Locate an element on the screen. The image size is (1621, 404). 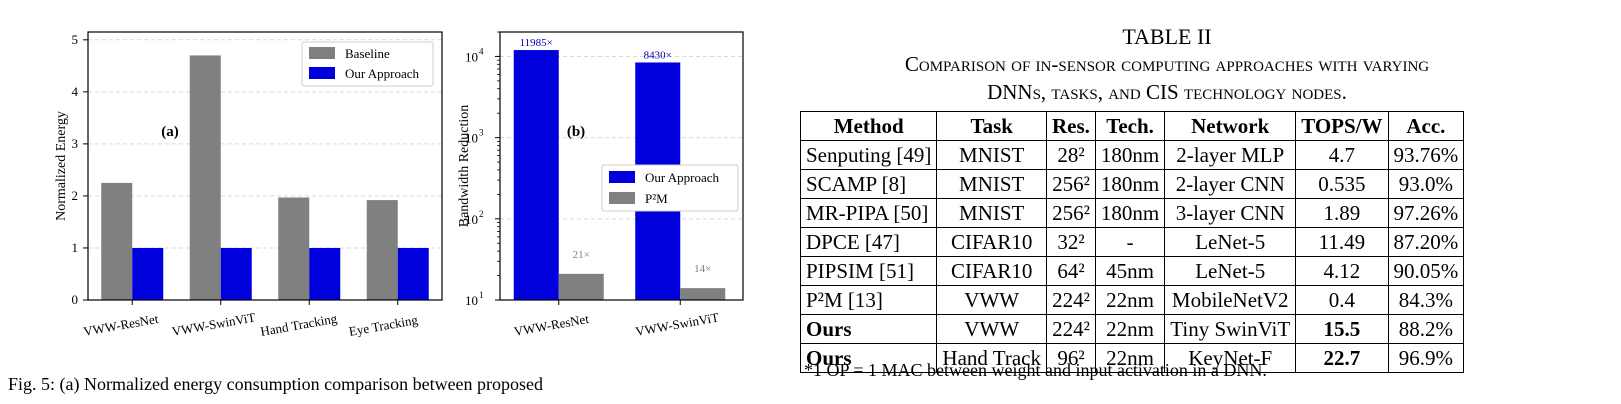
cell-tops: 1.89 is located at coordinates (1342, 213).